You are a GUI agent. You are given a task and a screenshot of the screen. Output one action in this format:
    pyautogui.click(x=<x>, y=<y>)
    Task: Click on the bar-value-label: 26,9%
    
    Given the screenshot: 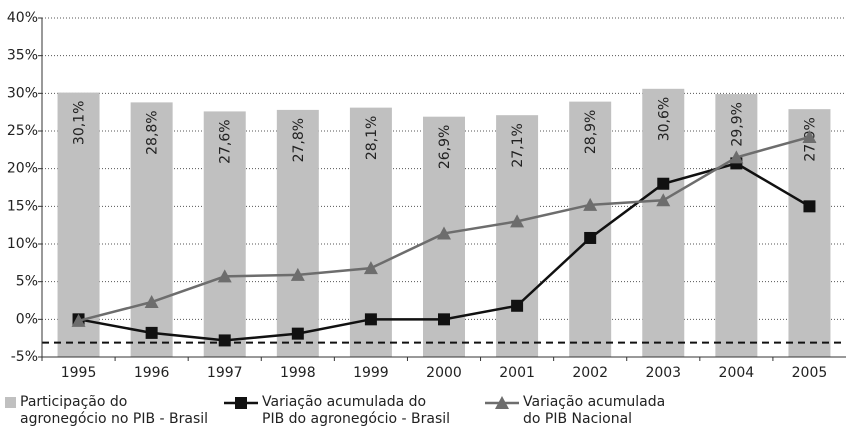 What is the action you would take?
    pyautogui.click(x=445, y=147)
    